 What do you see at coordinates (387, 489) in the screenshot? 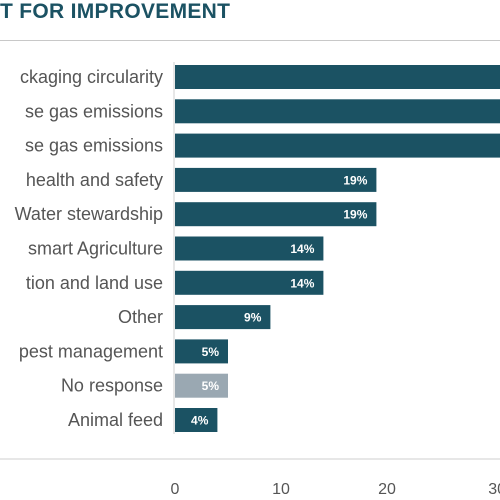
I see `x-tick-label: 20` at bounding box center [387, 489].